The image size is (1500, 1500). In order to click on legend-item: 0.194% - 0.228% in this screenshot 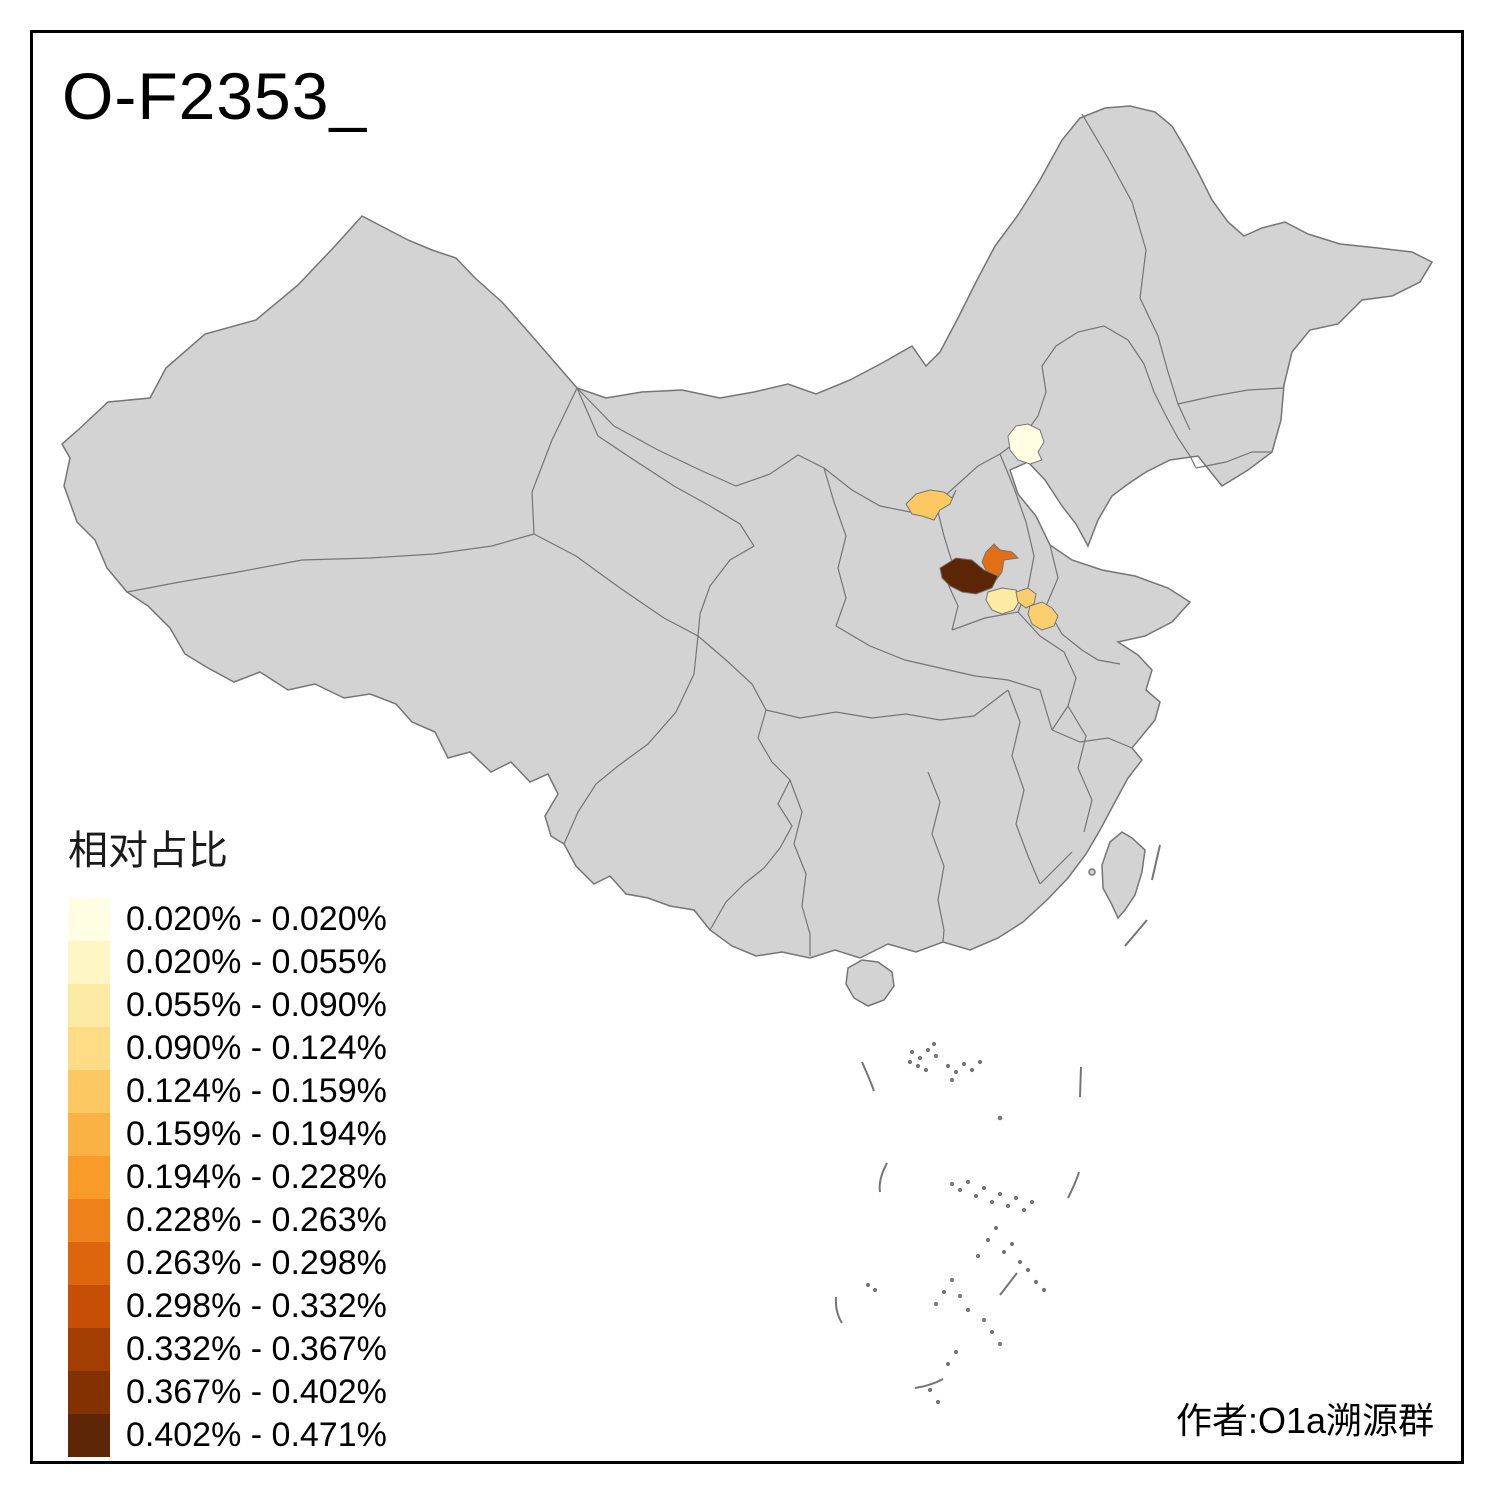, I will do `click(227, 1177)`.